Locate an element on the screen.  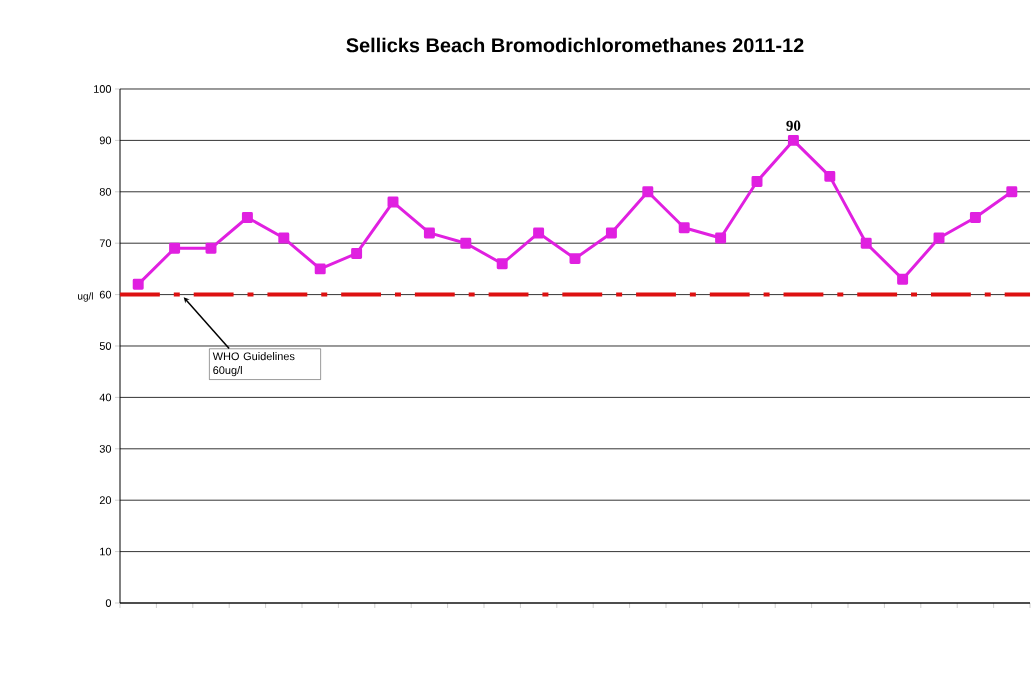
y-tick-label: 30 is located at coordinates (105, 448).